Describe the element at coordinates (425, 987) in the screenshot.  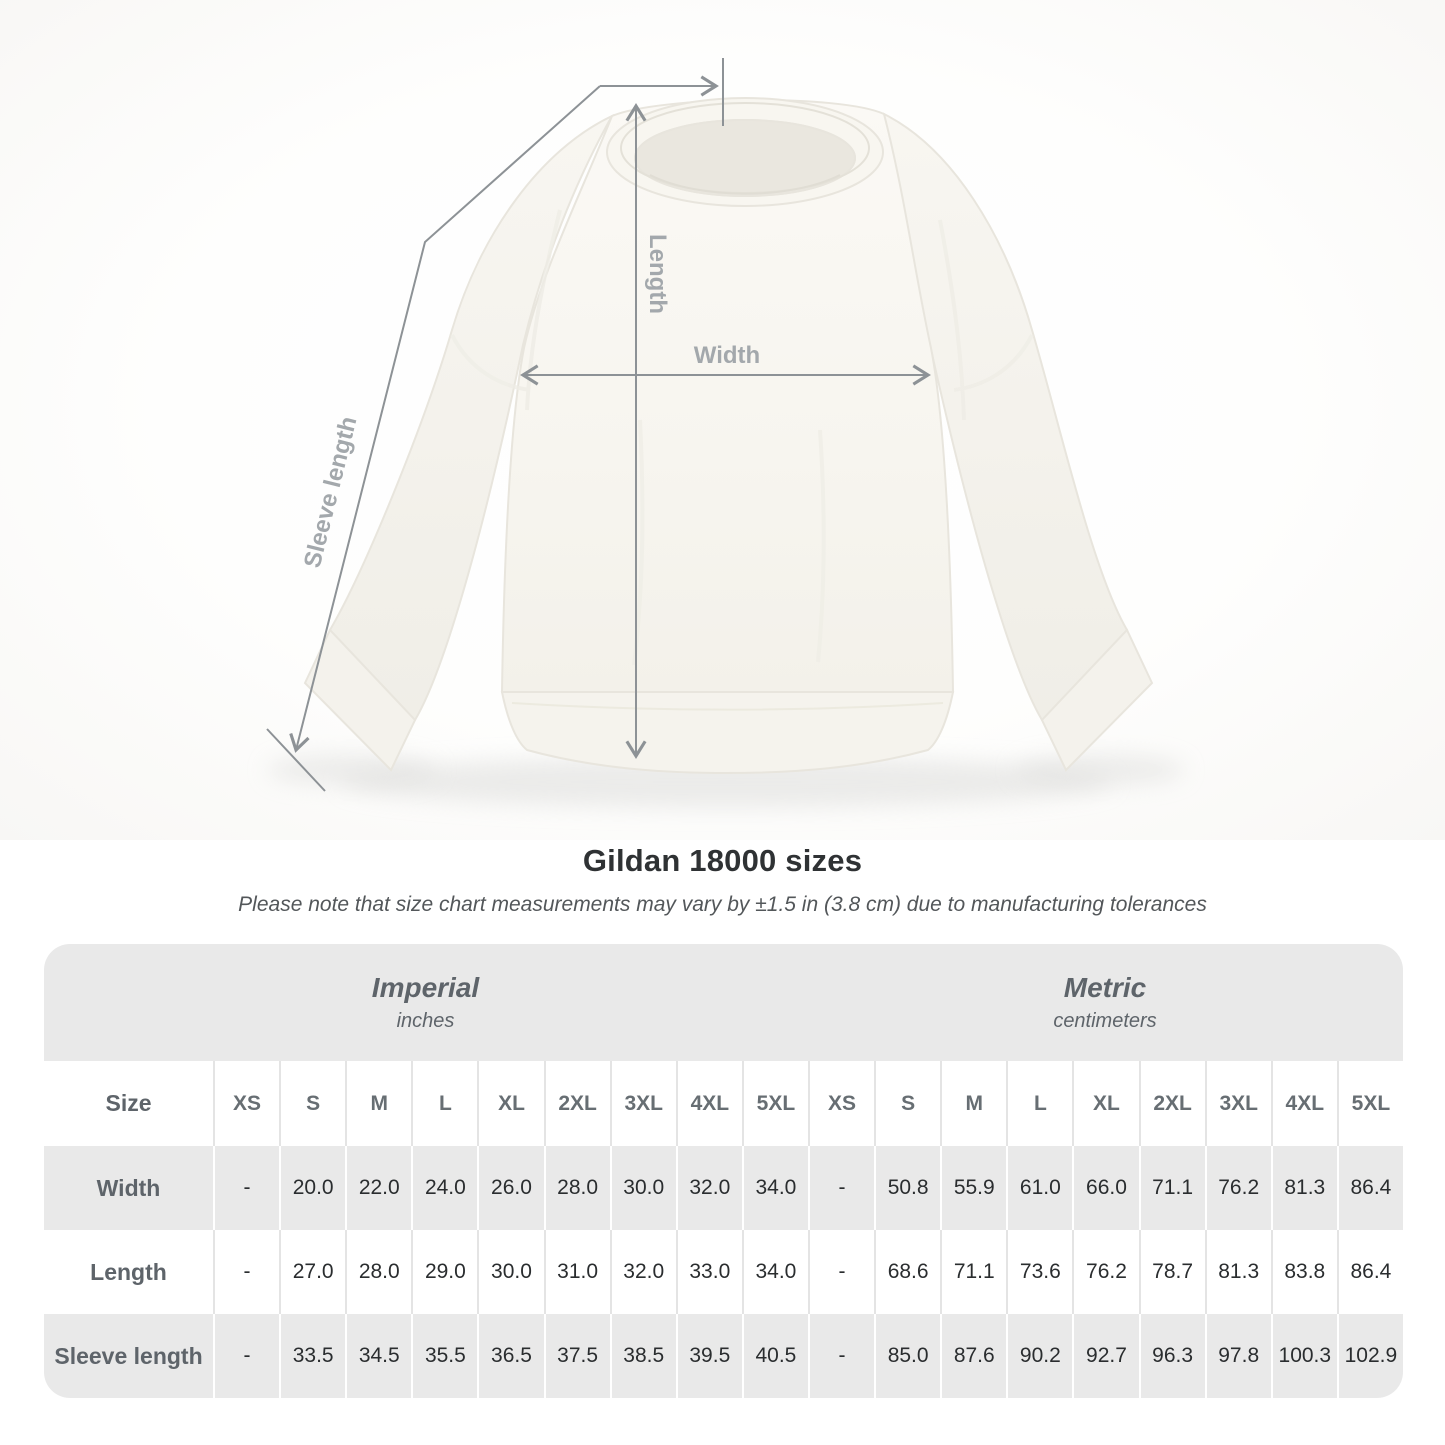
I see `unit-group-name: Imperial` at that location.